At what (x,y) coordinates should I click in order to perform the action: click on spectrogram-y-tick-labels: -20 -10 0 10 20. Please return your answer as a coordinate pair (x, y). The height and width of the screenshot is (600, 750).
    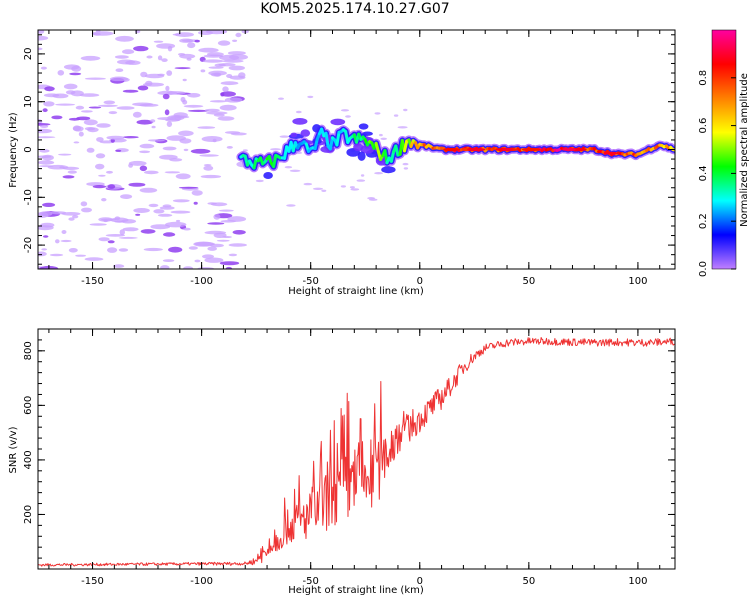
    Looking at the image, I should click on (28, 151).